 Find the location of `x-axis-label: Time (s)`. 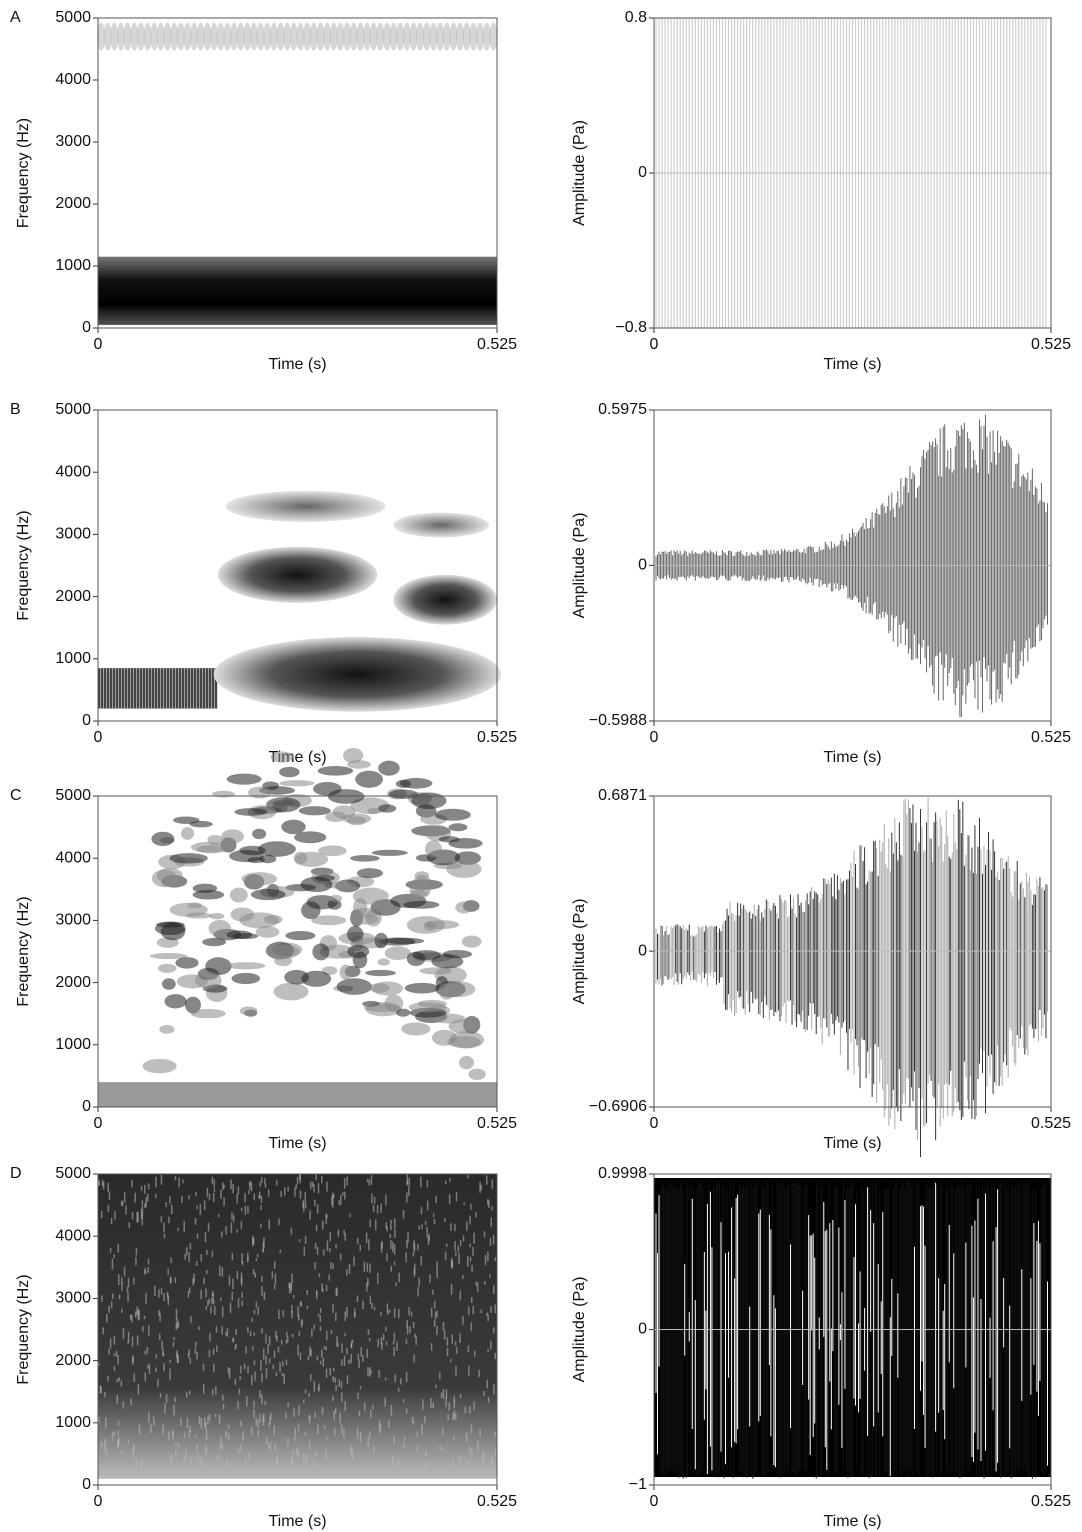

x-axis-label: Time (s) is located at coordinates (297, 1143).